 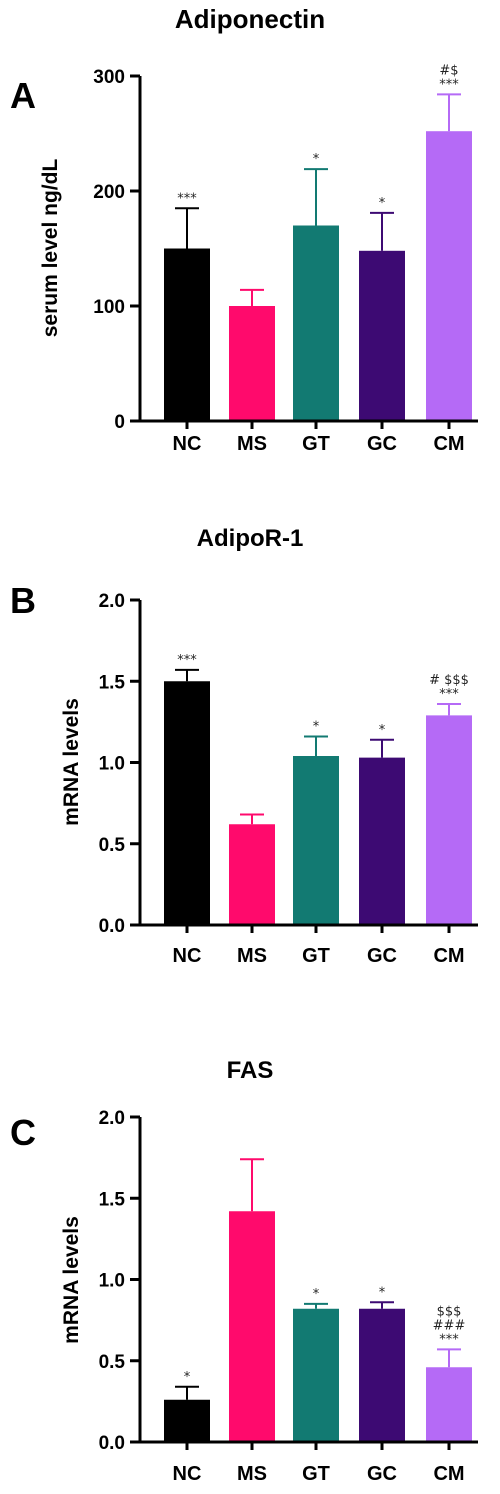 What do you see at coordinates (119, 422) in the screenshot?
I see `y-tick-label: 0` at bounding box center [119, 422].